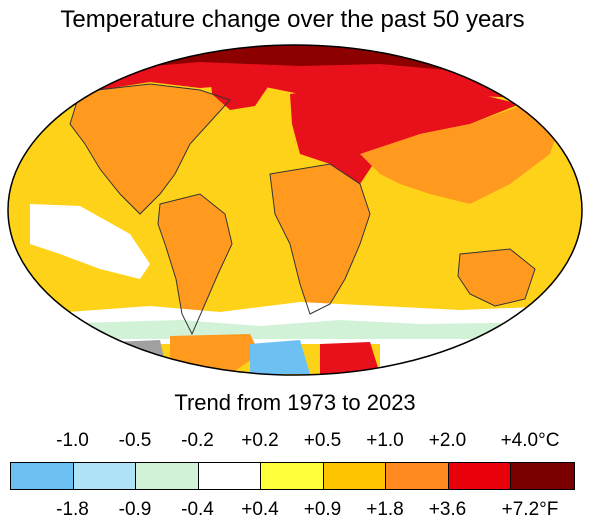  What do you see at coordinates (460, 359) in the screenshot?
I see `antarctica-cool` at bounding box center [460, 359].